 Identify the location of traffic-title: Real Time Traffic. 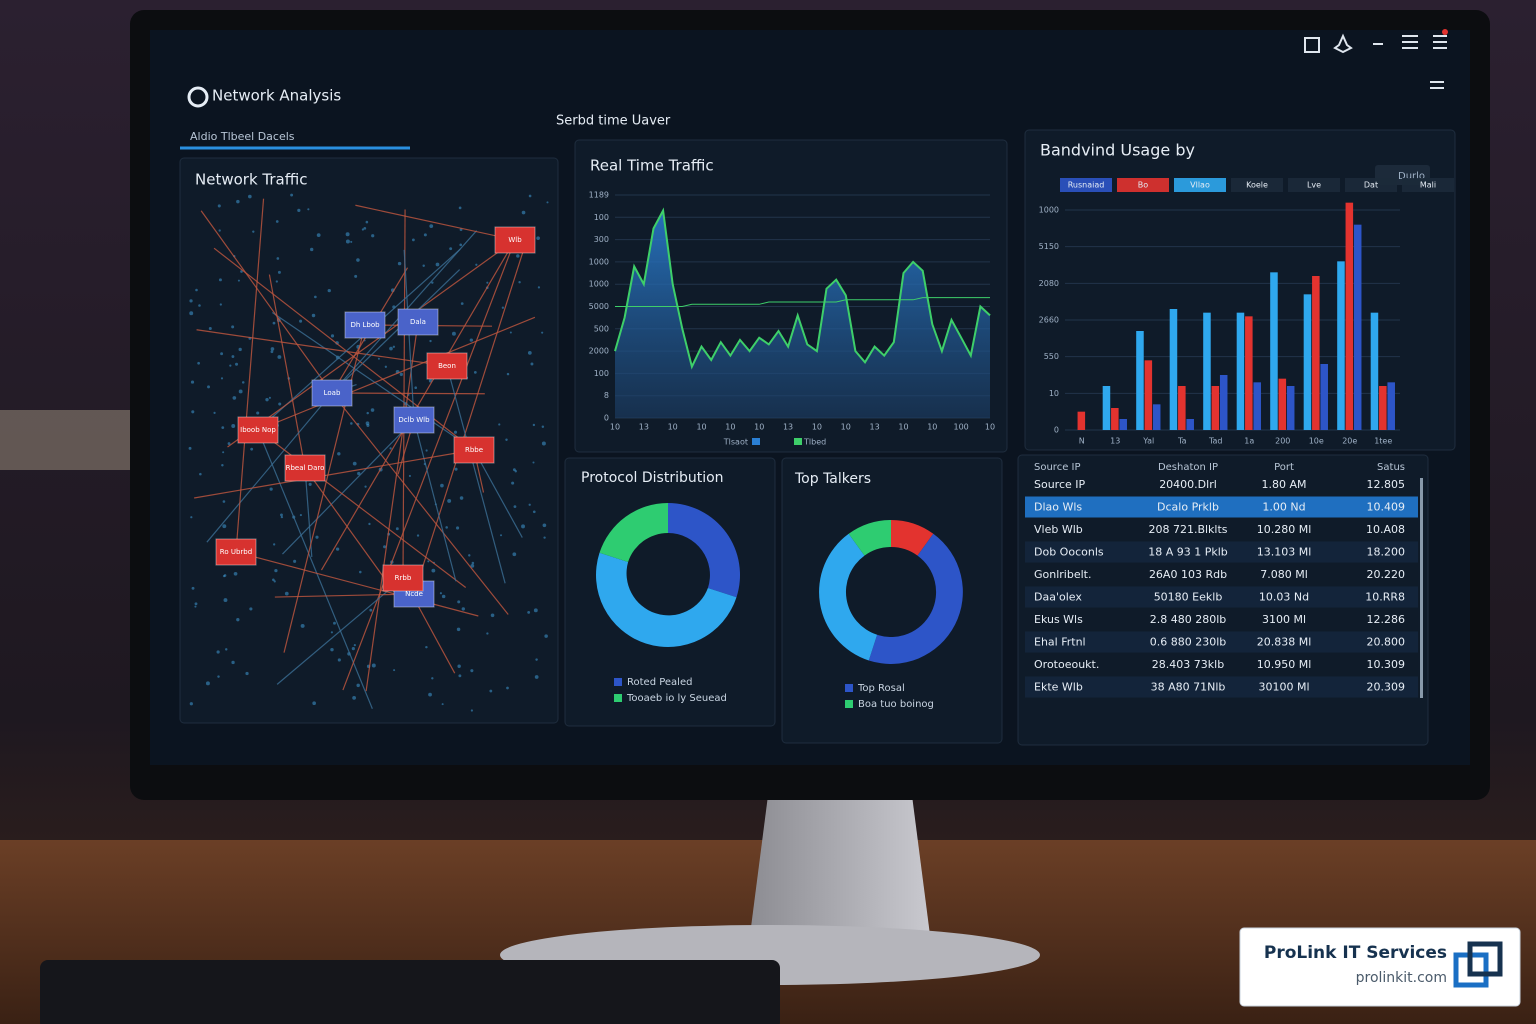
(652, 166).